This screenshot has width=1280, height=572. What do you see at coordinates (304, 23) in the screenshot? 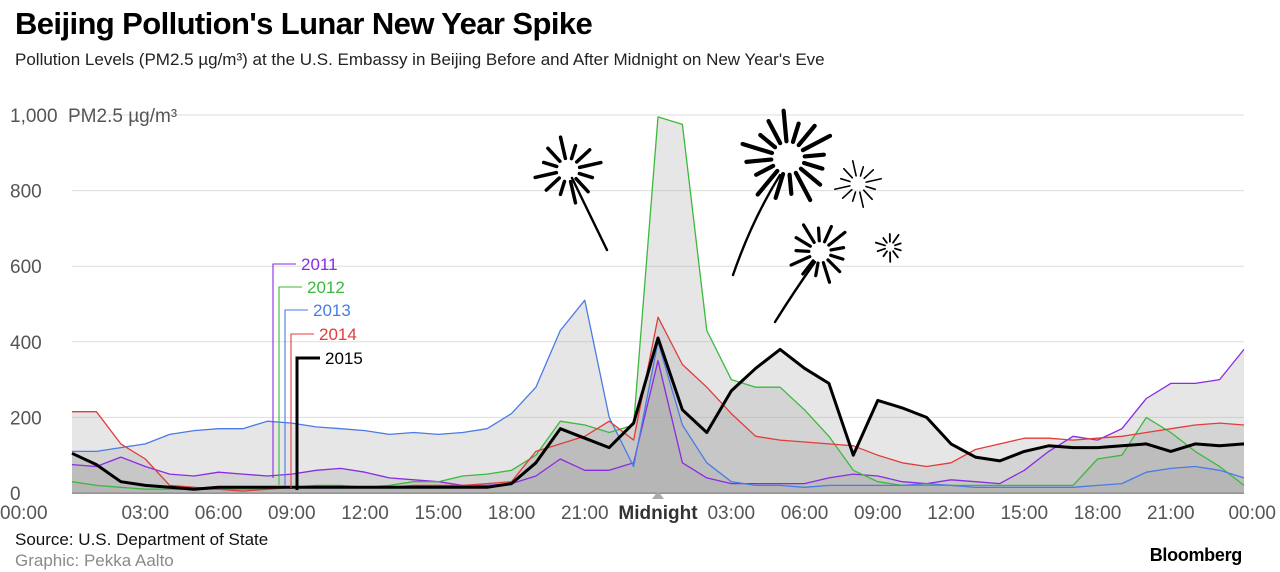
I see `chart-title: Beijing Pollution's Lunar New Year Spike` at bounding box center [304, 23].